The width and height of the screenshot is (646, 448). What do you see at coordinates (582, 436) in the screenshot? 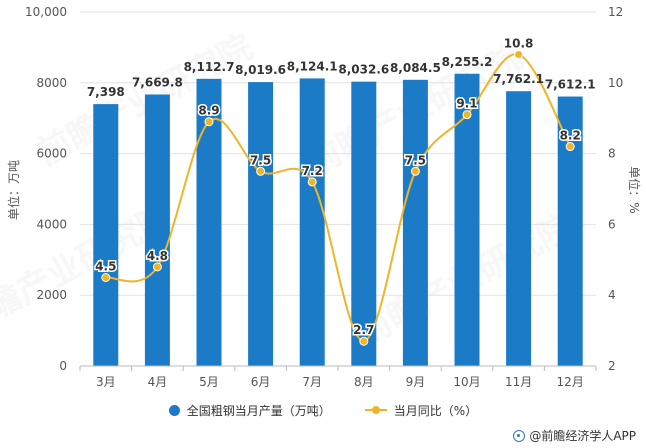
I see `source-text: @前瞻经济学人APP` at bounding box center [582, 436].